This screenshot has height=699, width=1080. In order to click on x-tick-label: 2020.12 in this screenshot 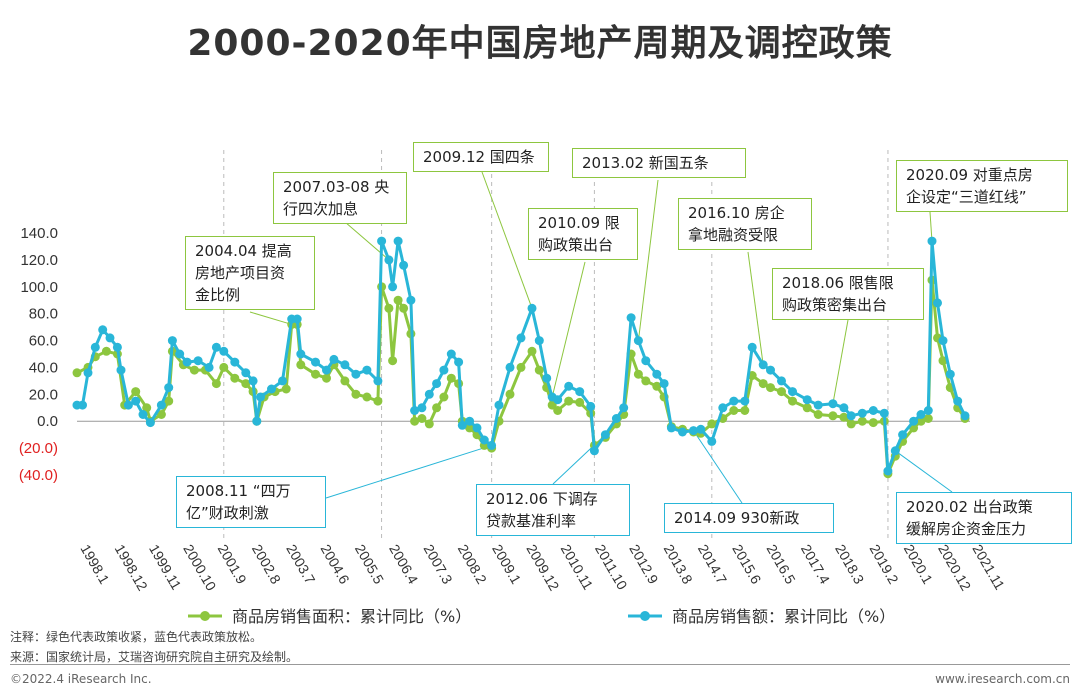, I will do `click(954, 568)`.